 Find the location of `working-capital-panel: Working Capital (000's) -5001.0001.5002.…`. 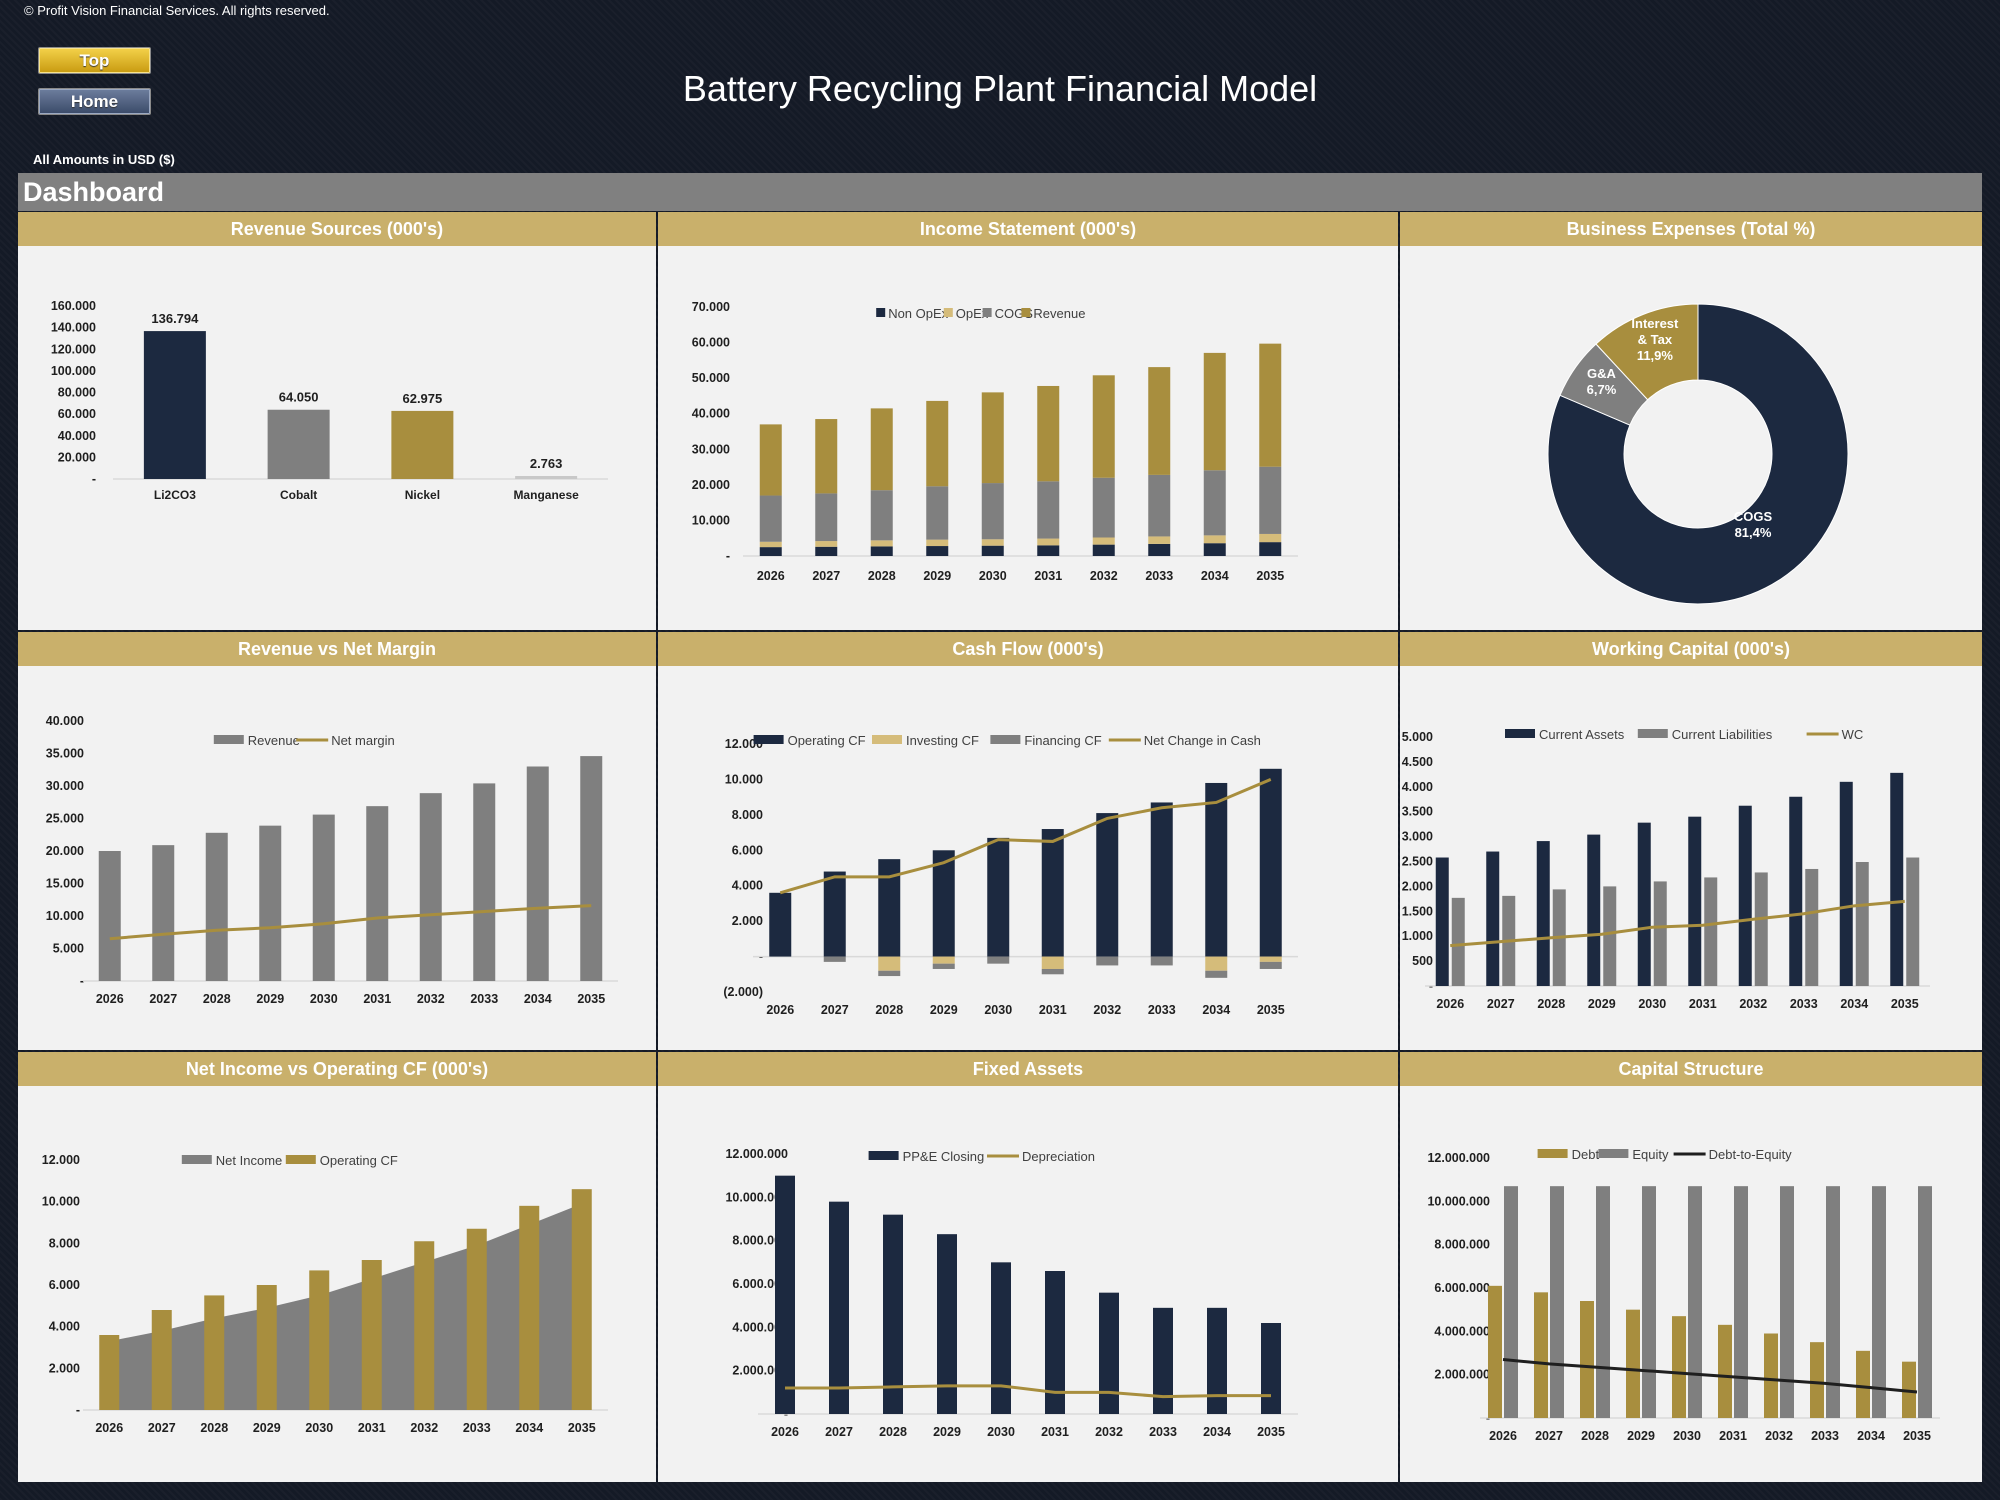

working-capital-panel: Working Capital (000's) -5001.0001.5002.… is located at coordinates (1691, 841).